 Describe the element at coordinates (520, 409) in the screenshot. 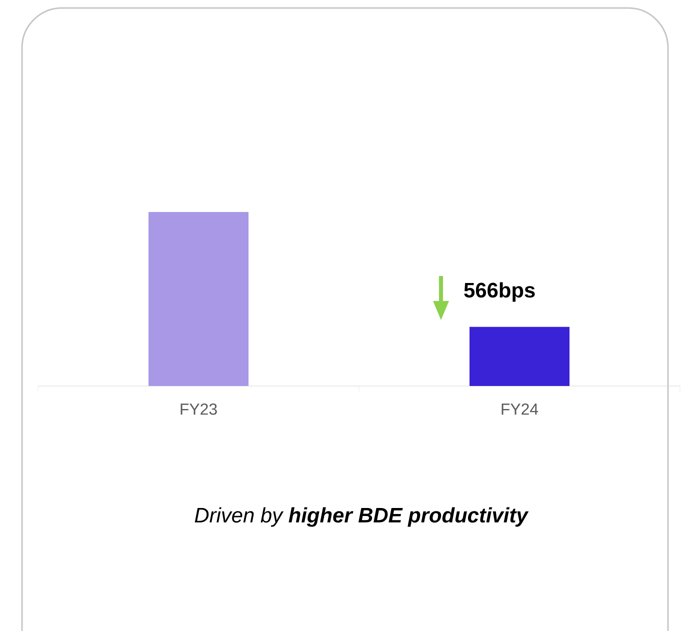

I see `x-tick-label: FY24` at that location.